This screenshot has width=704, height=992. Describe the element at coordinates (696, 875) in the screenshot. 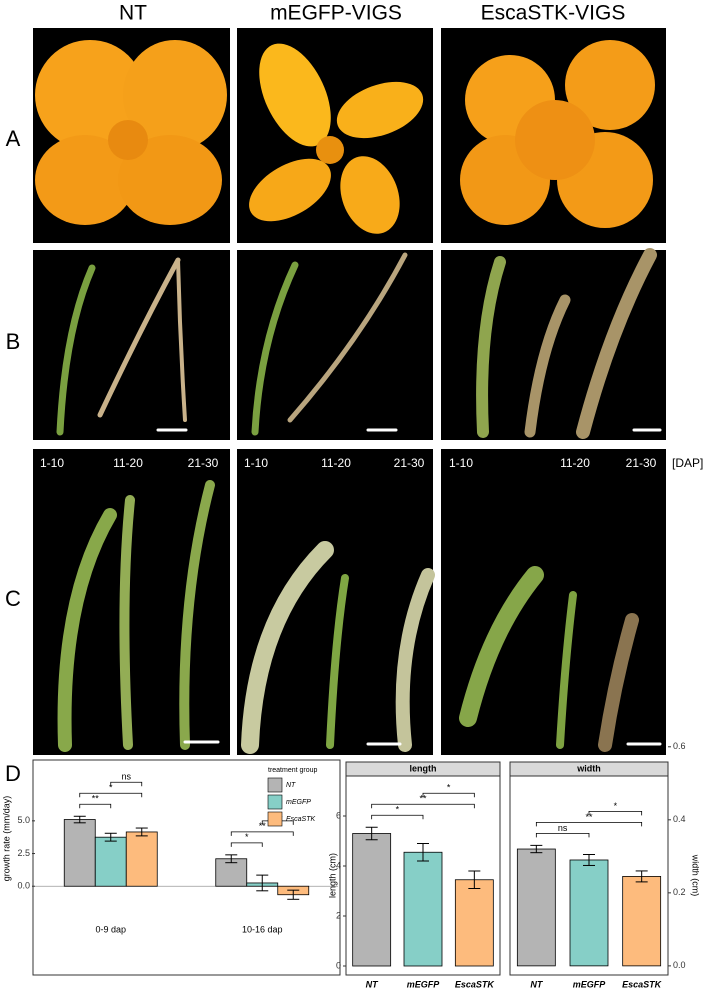

I see `y-axis-label: width (cm)` at that location.